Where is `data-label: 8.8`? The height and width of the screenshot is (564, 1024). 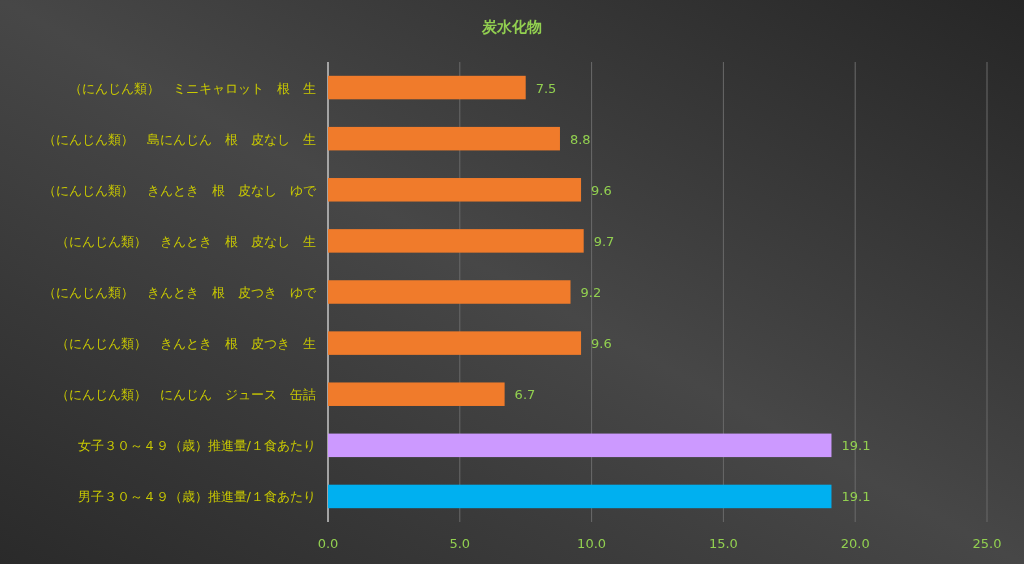
data-label: 8.8 is located at coordinates (580, 139).